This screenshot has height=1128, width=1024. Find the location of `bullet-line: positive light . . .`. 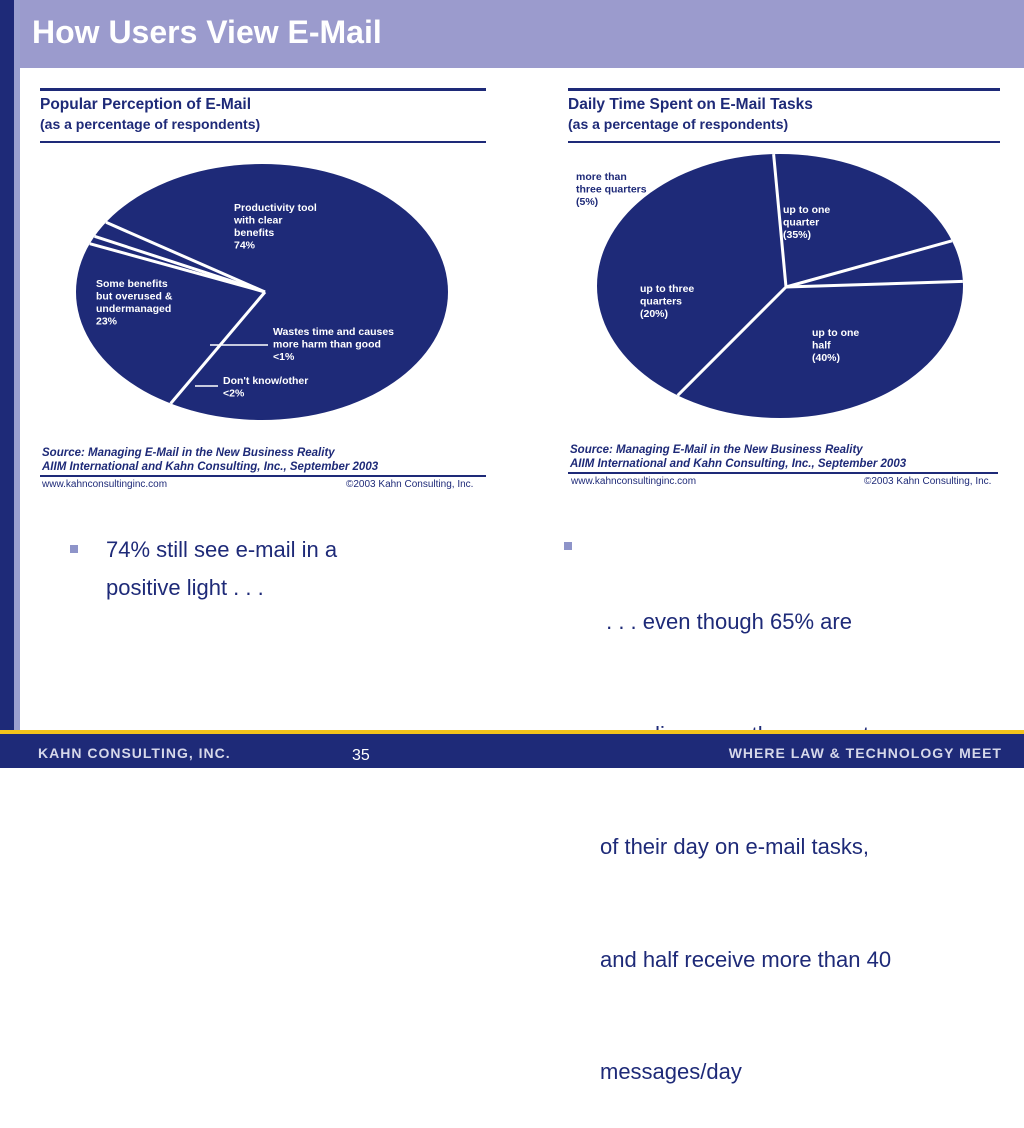

bullet-line: positive light . . . is located at coordinates (185, 587).